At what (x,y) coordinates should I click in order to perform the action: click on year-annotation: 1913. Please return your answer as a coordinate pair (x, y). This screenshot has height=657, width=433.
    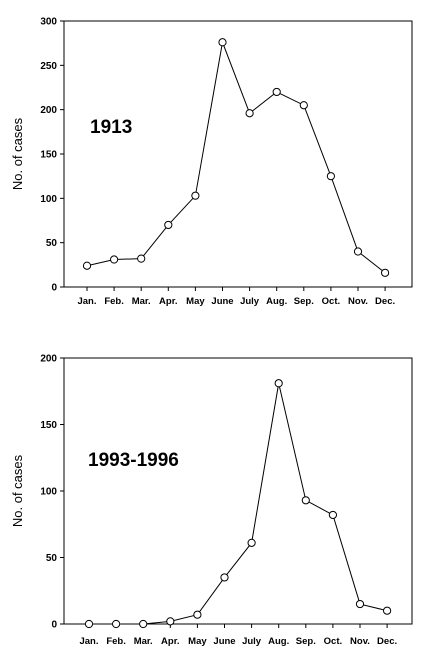
    Looking at the image, I should click on (111, 127).